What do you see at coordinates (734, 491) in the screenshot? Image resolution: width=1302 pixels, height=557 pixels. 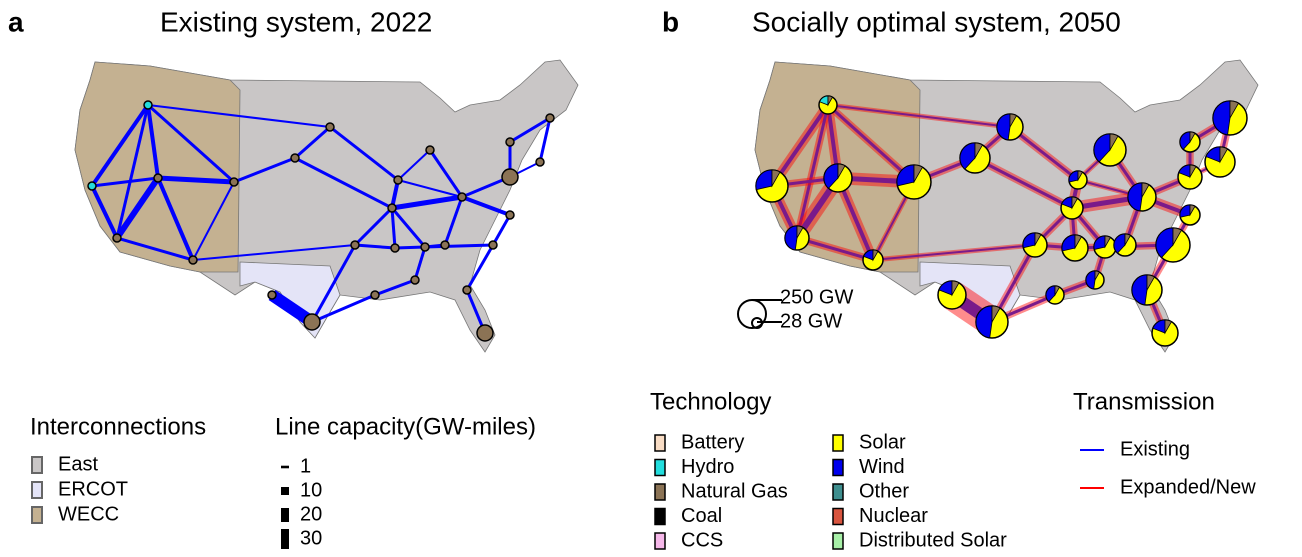 I see `legend-label: Natural Gas` at bounding box center [734, 491].